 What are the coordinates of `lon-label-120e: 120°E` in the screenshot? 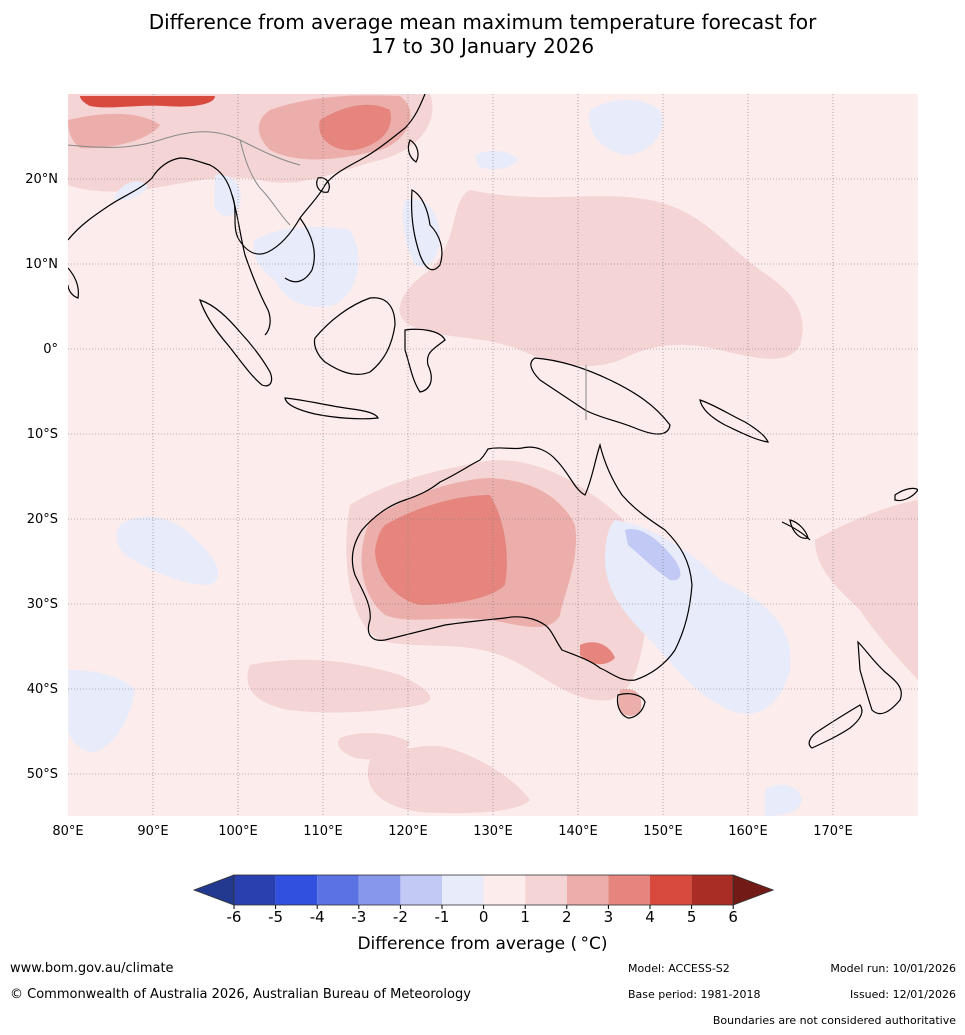 It's located at (408, 831).